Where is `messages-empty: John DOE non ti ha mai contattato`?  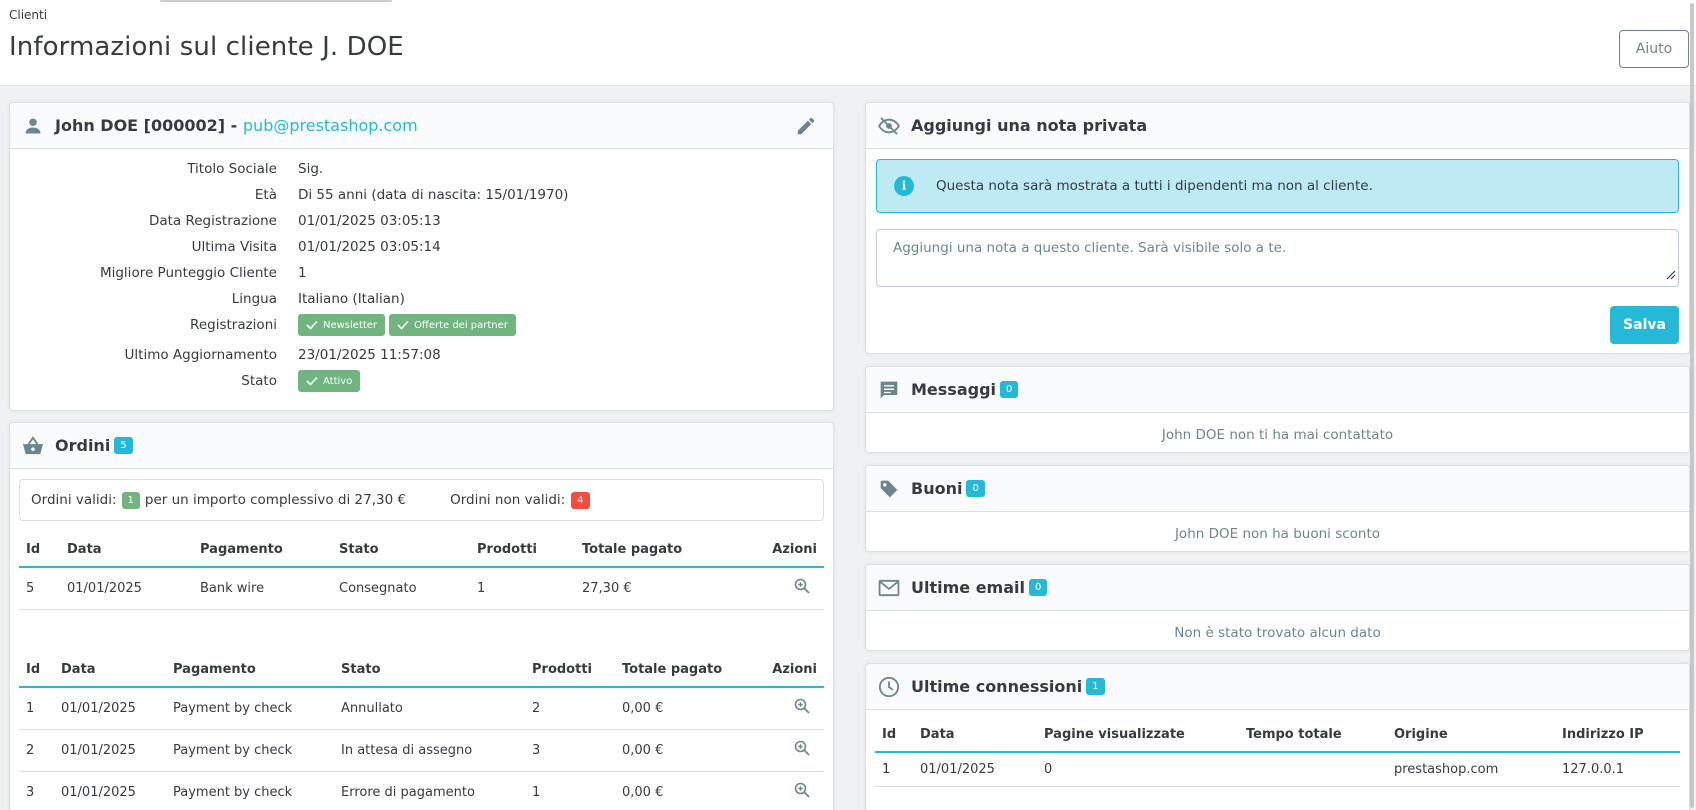 messages-empty: John DOE non ti ha mai contattato is located at coordinates (1277, 435).